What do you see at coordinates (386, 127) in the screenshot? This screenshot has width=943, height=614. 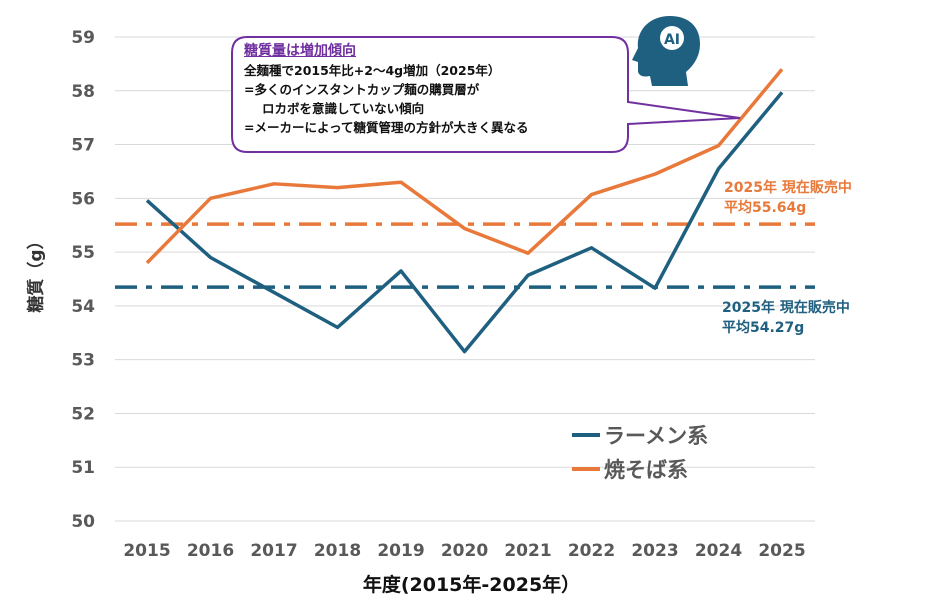 I see `annotation-line: =メーカーによって糖質管理の方針が大きく異なる` at bounding box center [386, 127].